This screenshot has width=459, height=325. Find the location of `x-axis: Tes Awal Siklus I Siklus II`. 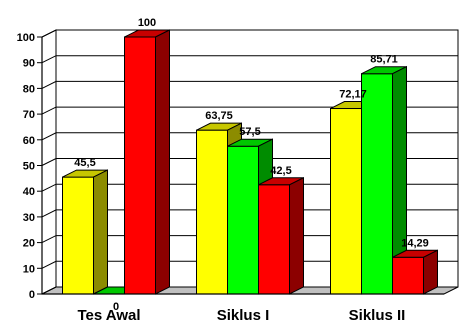

x-axis: Tes Awal Siklus I Siklus II is located at coordinates (243, 308).